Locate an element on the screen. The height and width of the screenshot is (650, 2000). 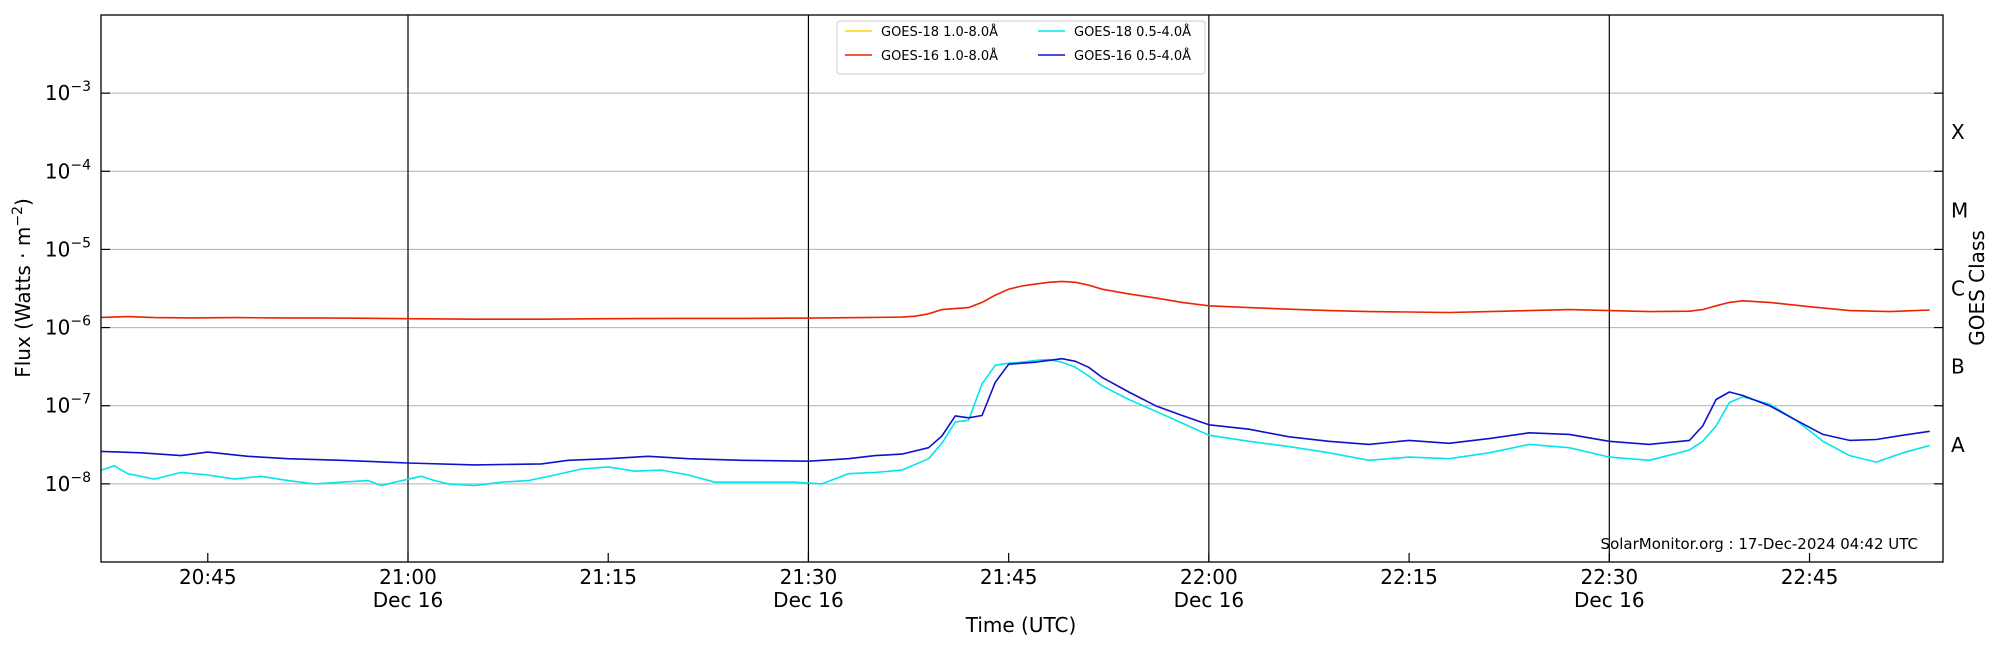
y-tick-exponent: −7 is located at coordinates (80, 400).